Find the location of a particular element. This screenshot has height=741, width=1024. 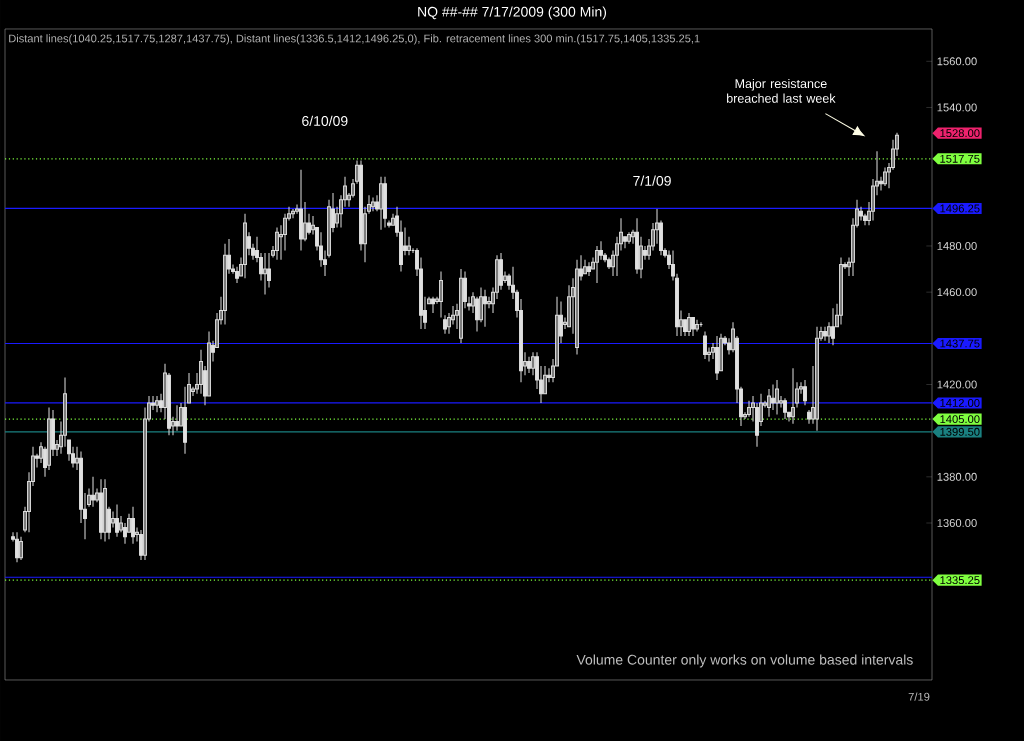

ref-line-label: 1437.75 is located at coordinates (960, 343).